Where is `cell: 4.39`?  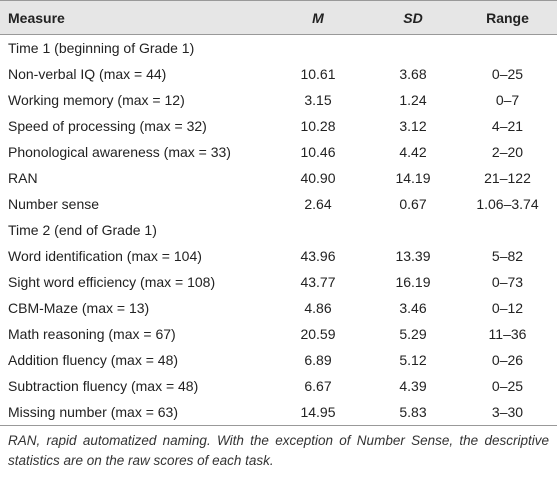
cell: 4.39 is located at coordinates (413, 386).